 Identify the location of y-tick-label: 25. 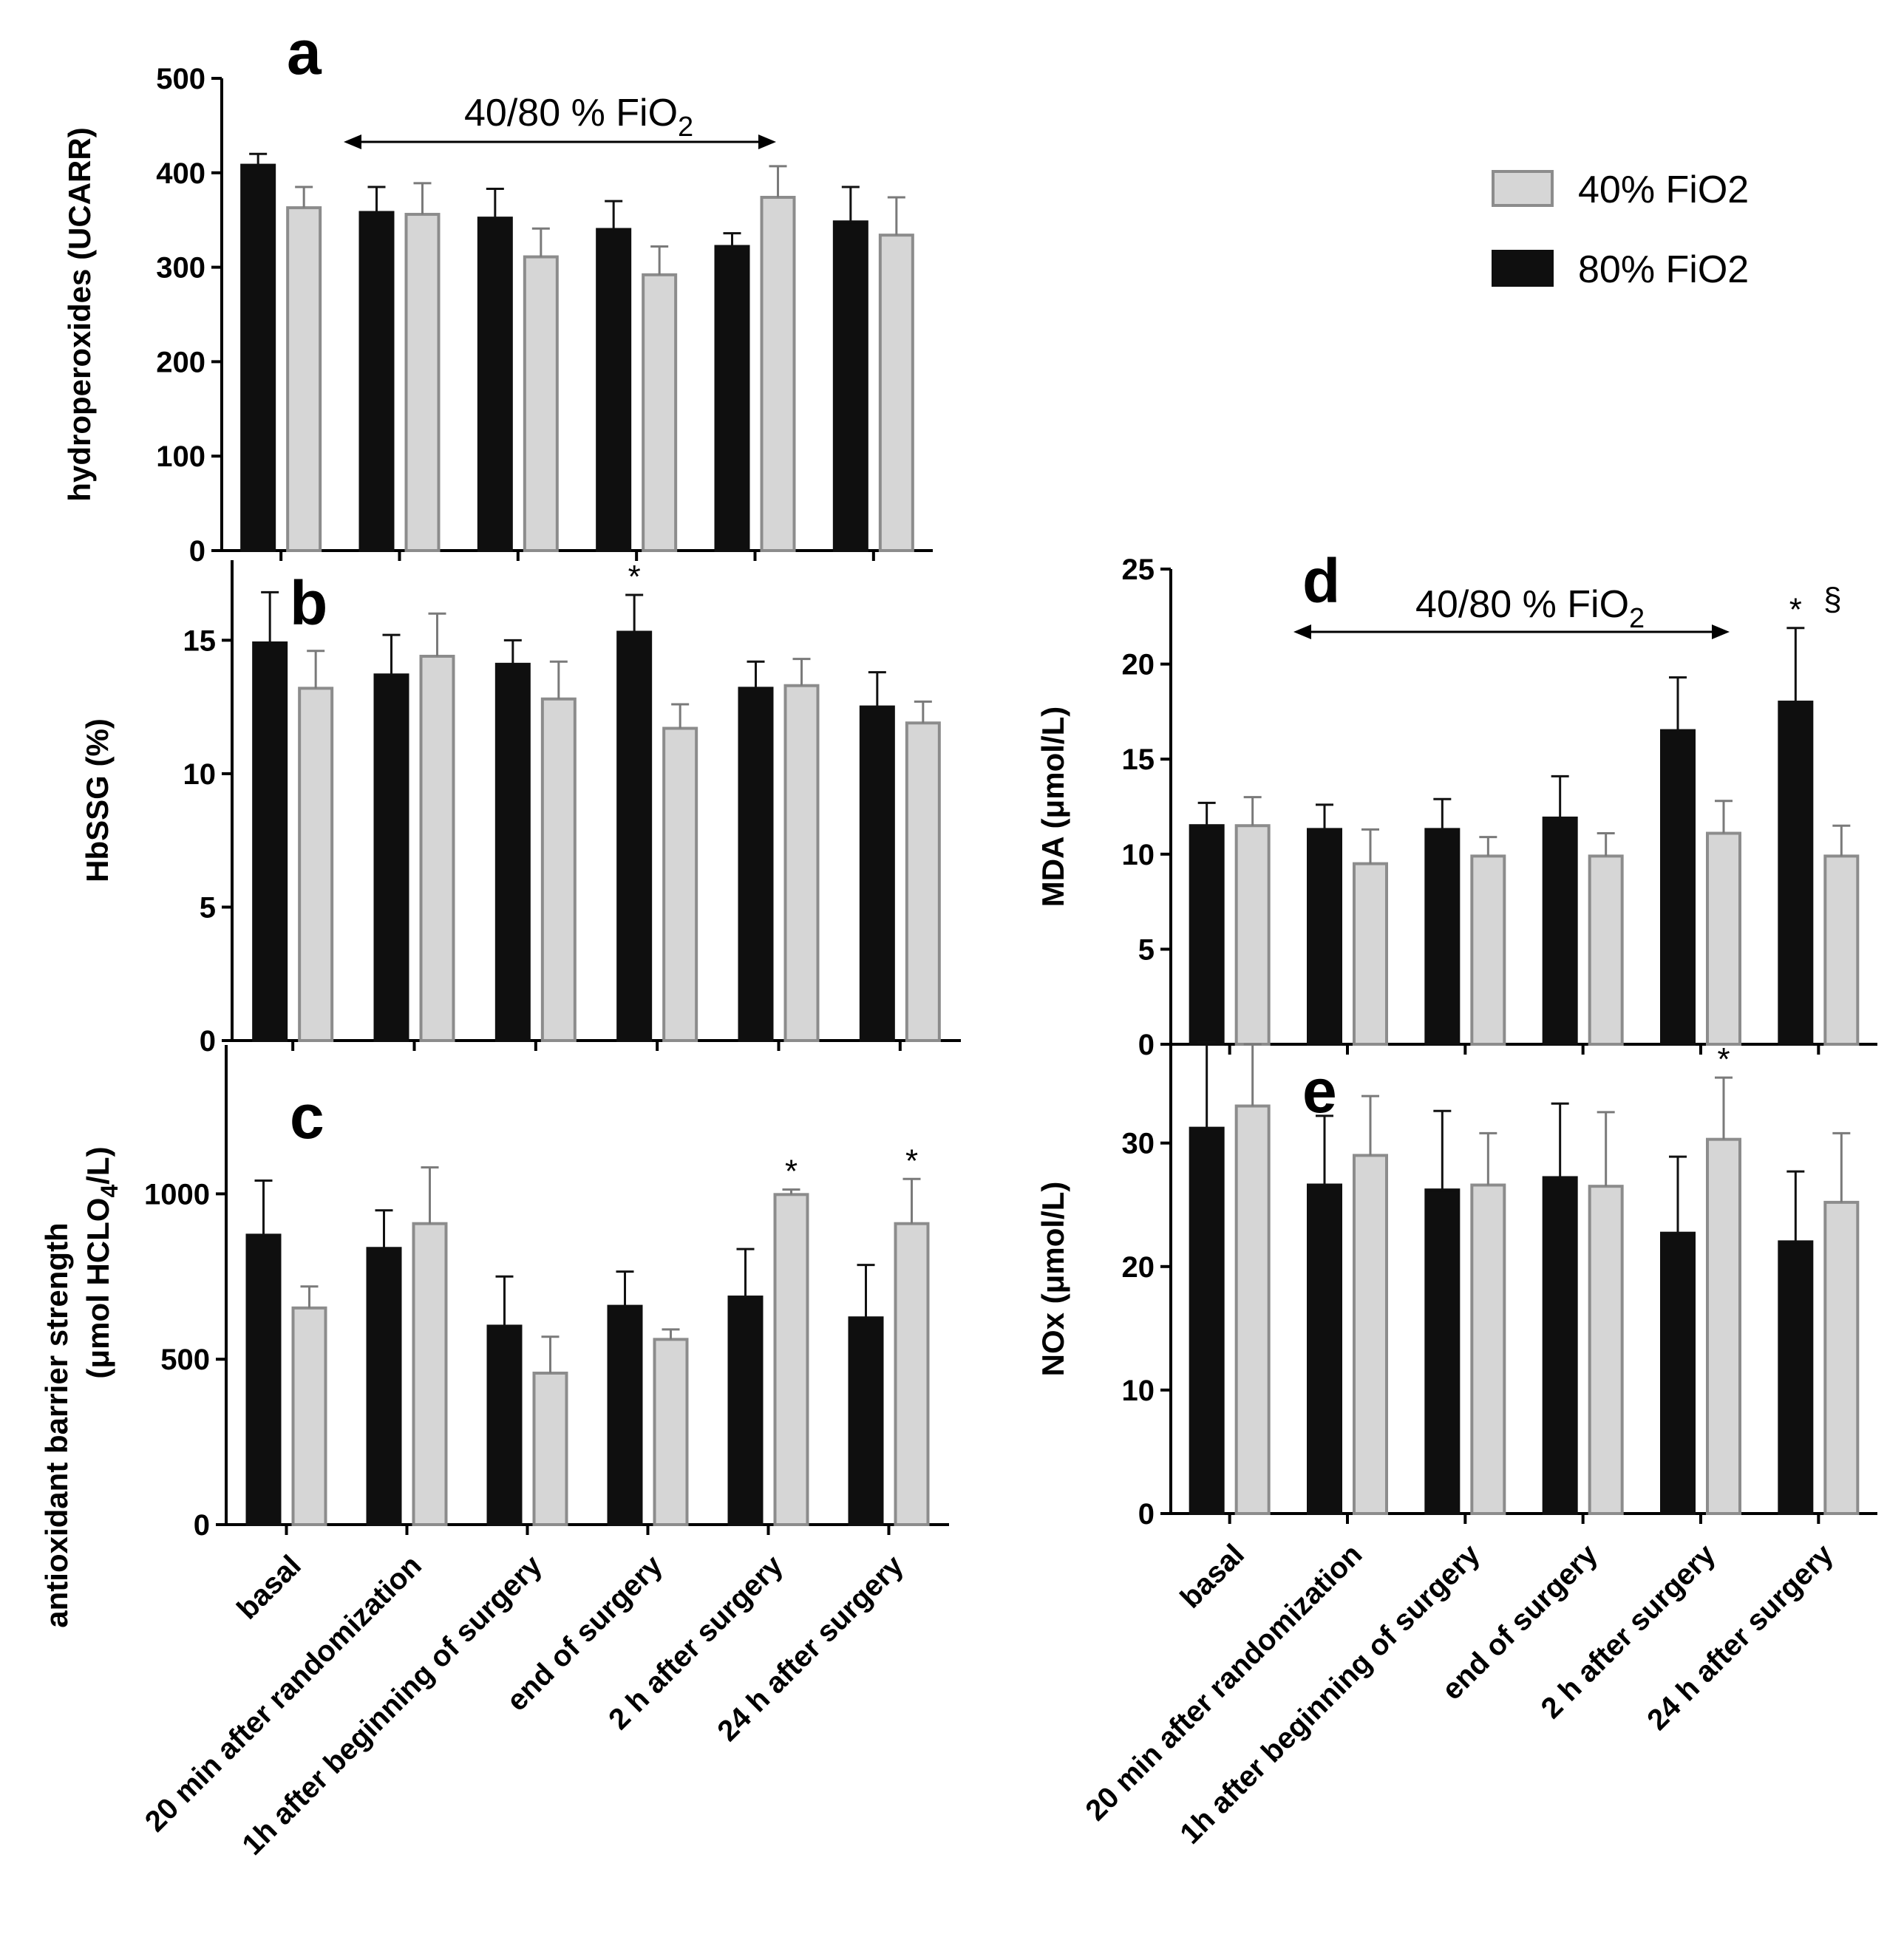
(1138, 570).